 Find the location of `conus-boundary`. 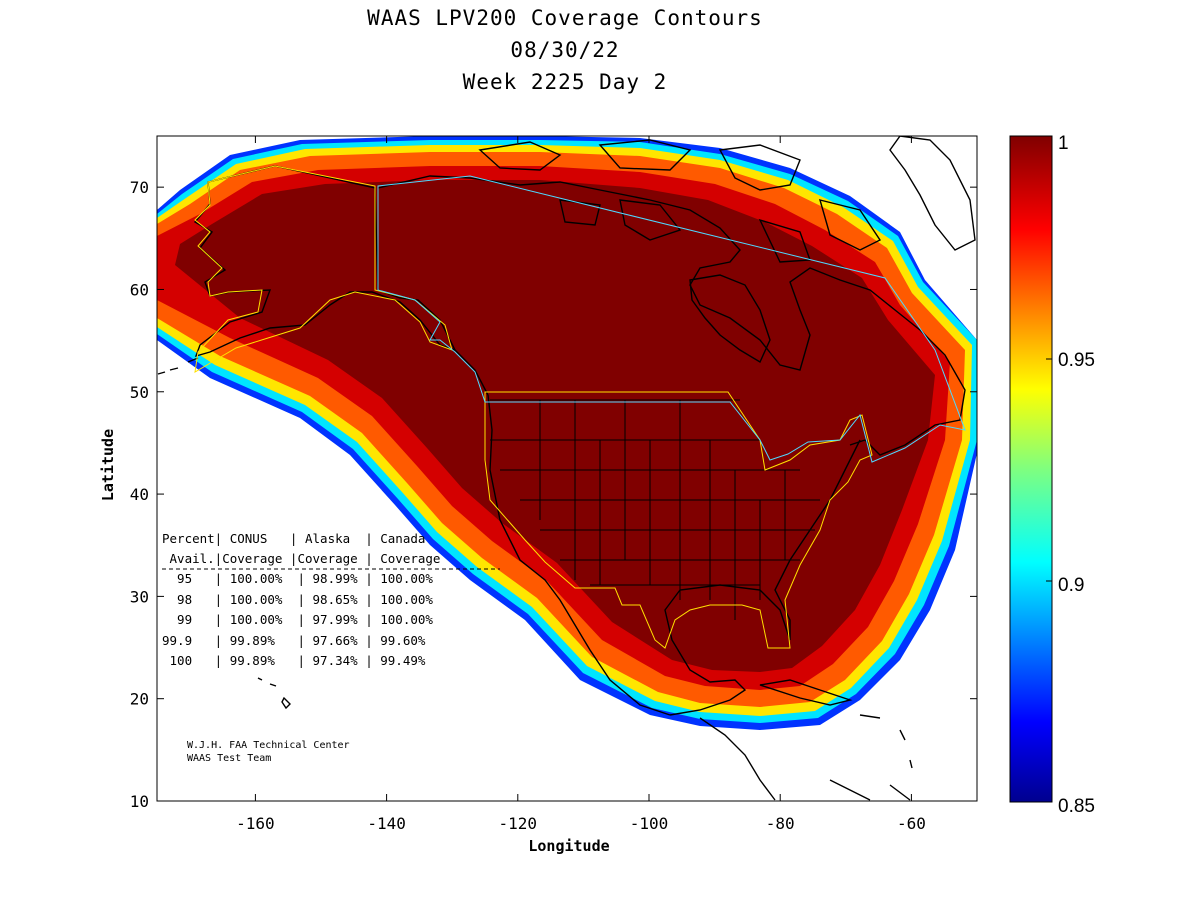

conus-boundary is located at coordinates (678, 520).